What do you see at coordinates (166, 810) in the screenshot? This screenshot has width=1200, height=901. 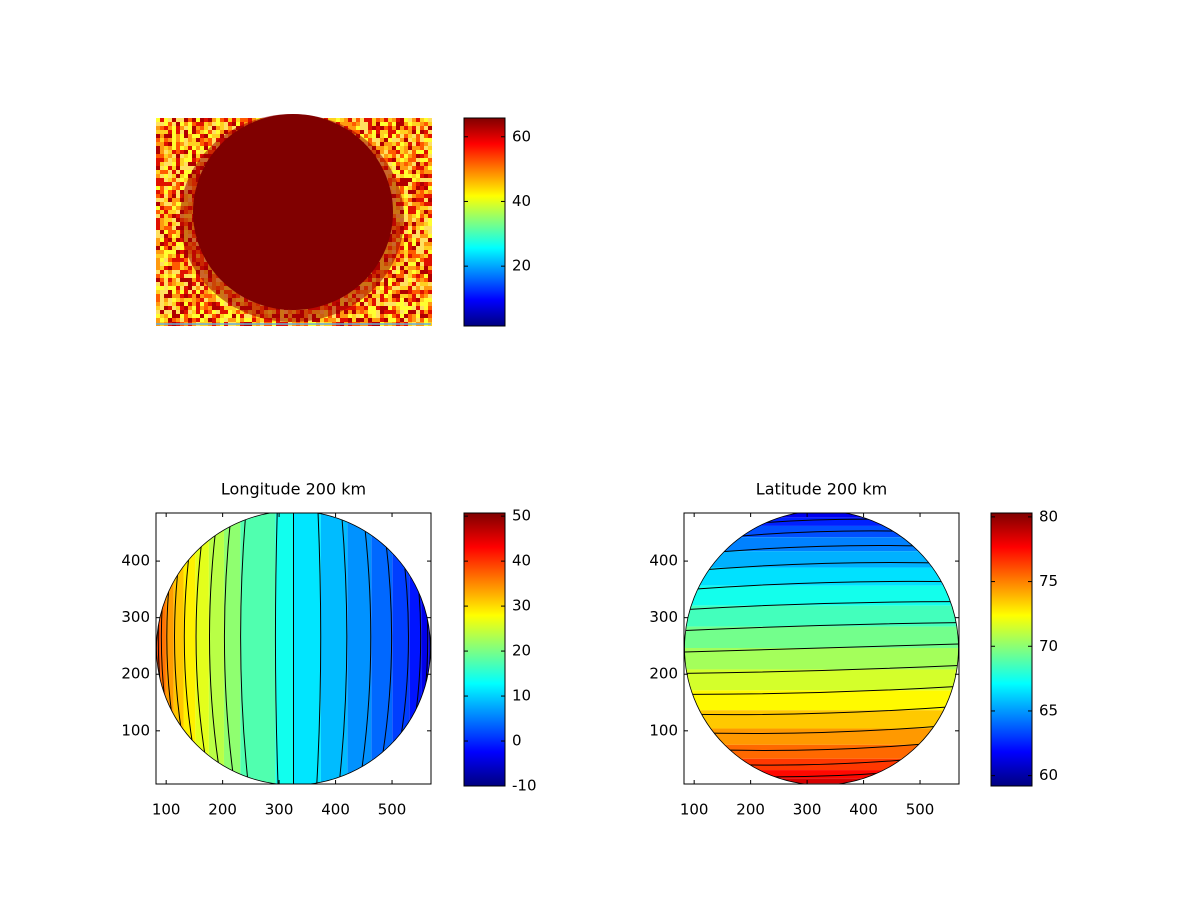 I see `x-tick-label: 100` at bounding box center [166, 810].